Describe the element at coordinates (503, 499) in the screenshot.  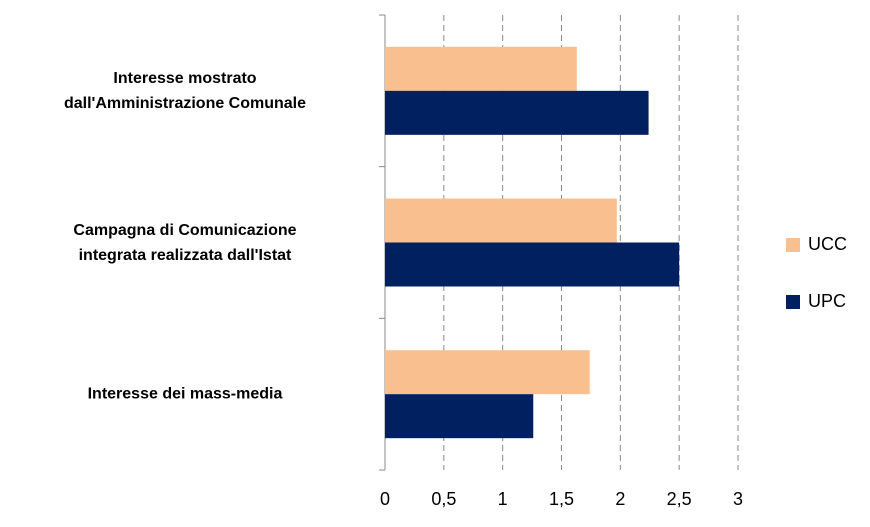
I see `x-tick-label: 1` at that location.